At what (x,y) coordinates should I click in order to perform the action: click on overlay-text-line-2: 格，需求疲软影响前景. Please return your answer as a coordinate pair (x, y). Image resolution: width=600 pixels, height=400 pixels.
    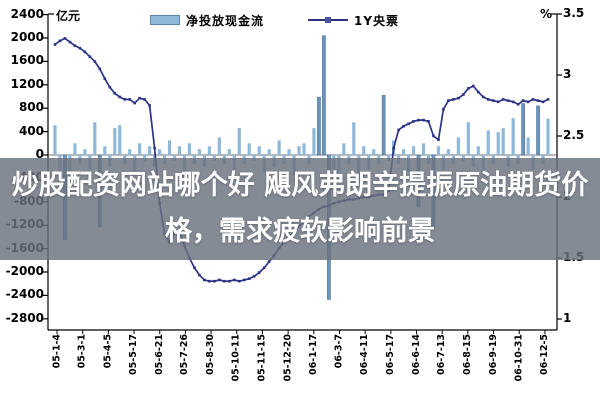
    Looking at the image, I should click on (300, 231).